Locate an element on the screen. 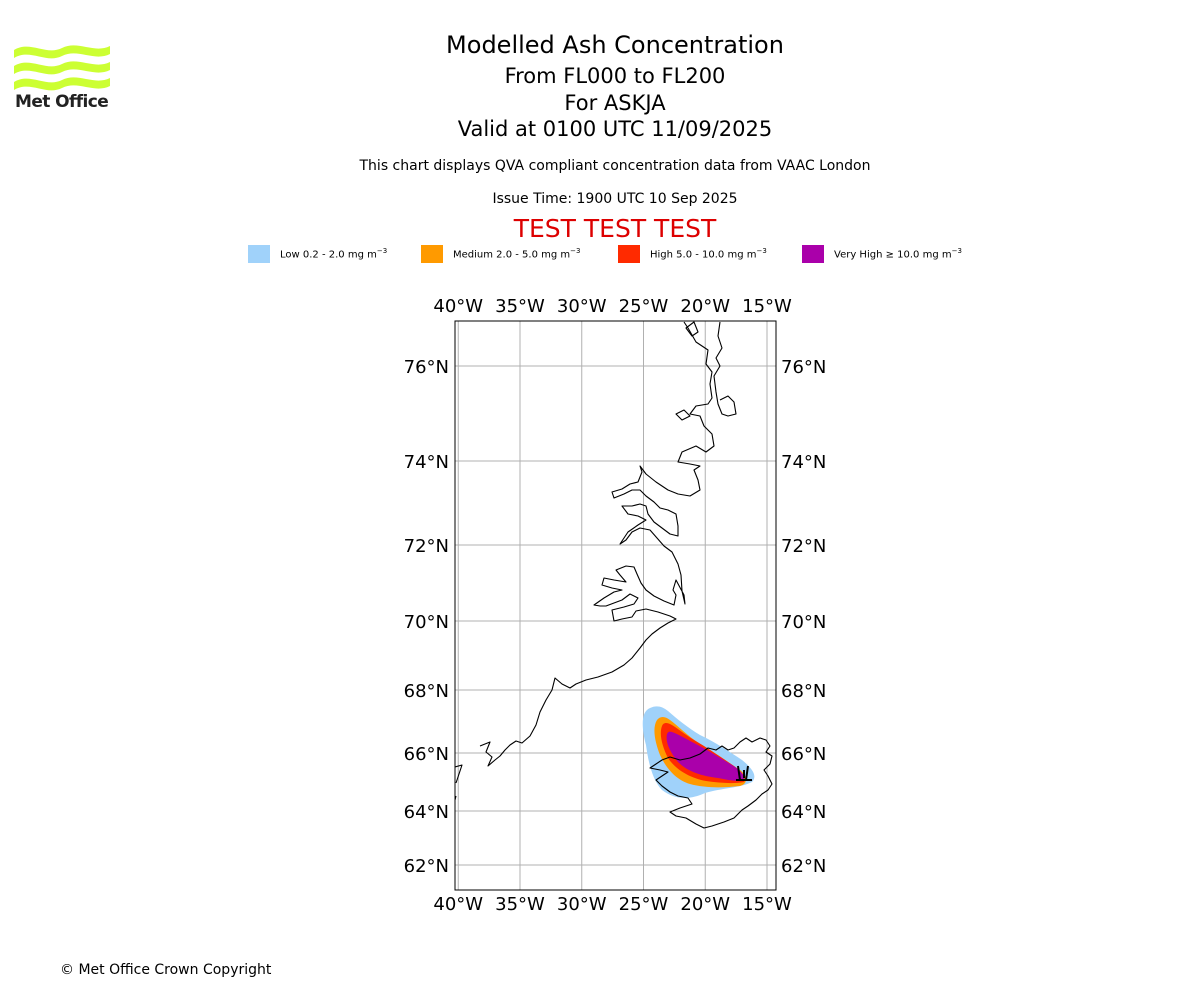 The height and width of the screenshot is (1000, 1200). iceland-coastline is located at coordinates (711, 783).